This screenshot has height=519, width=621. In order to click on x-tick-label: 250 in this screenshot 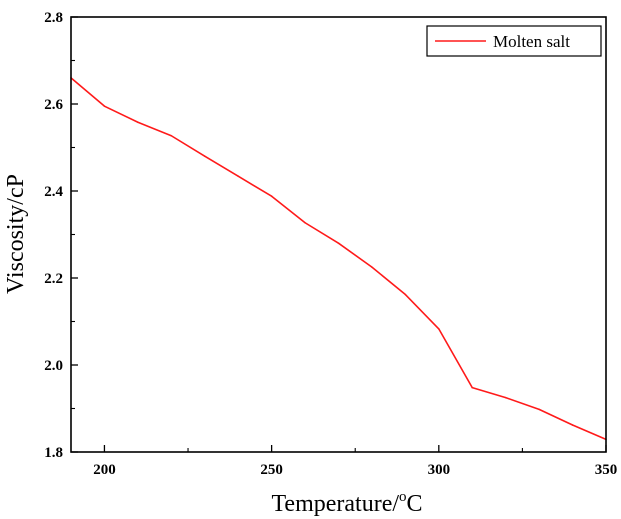, I will do `click(271, 470)`.